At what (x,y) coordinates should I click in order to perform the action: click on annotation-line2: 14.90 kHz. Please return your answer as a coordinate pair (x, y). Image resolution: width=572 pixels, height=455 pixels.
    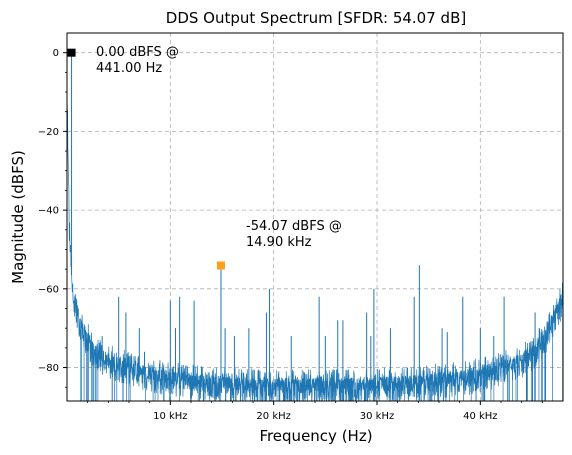
    Looking at the image, I should click on (279, 242).